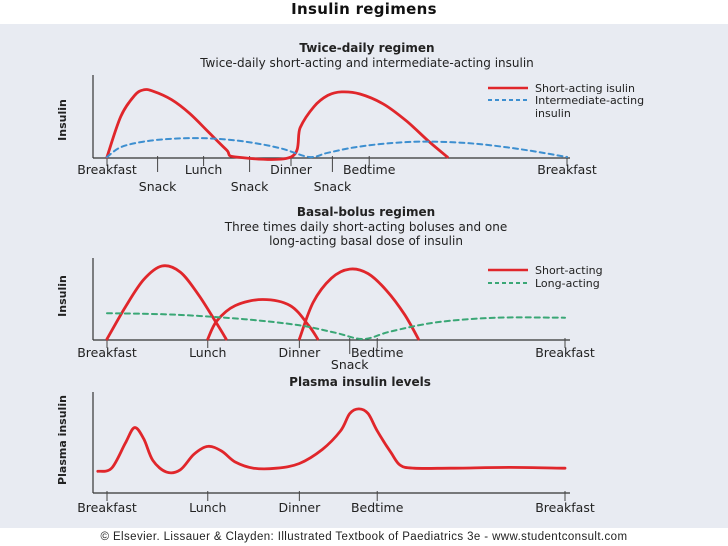 This screenshot has width=728, height=546. What do you see at coordinates (364, 9) in the screenshot?
I see `page-title: Insulin regimens` at bounding box center [364, 9].